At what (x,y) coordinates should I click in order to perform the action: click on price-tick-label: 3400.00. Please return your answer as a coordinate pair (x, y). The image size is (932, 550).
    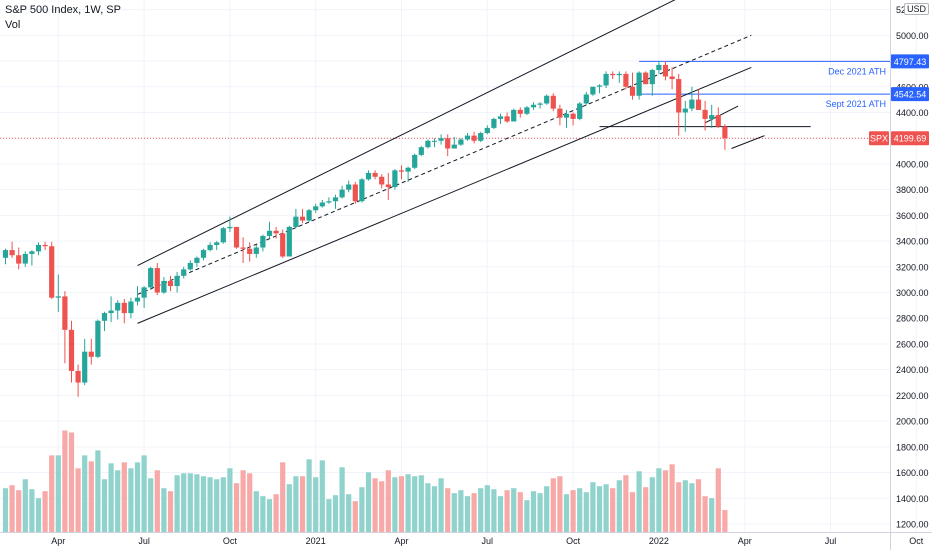
    Looking at the image, I should click on (912, 242).